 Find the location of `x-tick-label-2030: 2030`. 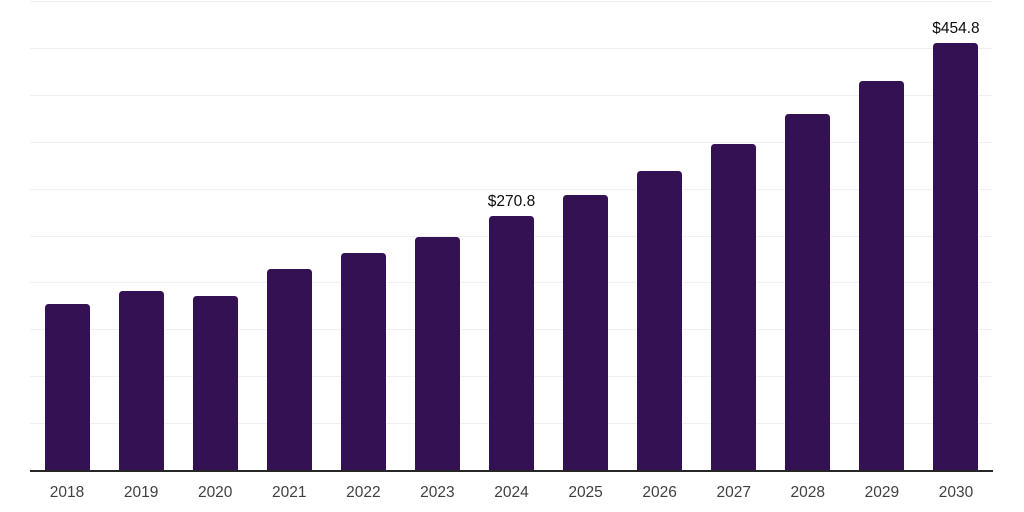

x-tick-label-2030: 2030 is located at coordinates (956, 492).